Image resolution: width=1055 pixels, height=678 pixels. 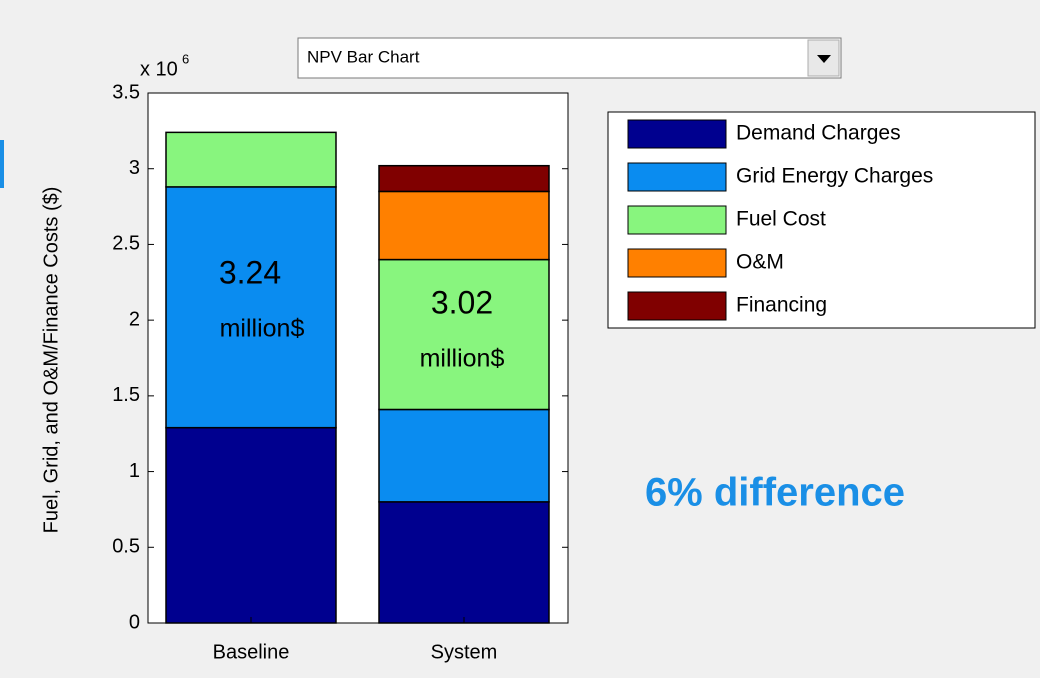 I want to click on y-tick-label: 2, so click(x=134, y=319).